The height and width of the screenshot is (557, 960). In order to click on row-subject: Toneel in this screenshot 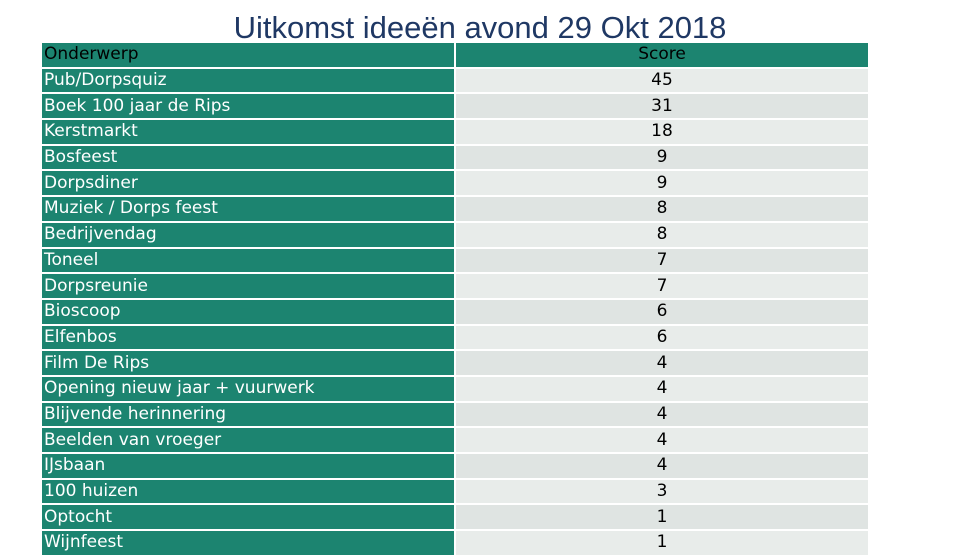, I will do `click(248, 260)`.